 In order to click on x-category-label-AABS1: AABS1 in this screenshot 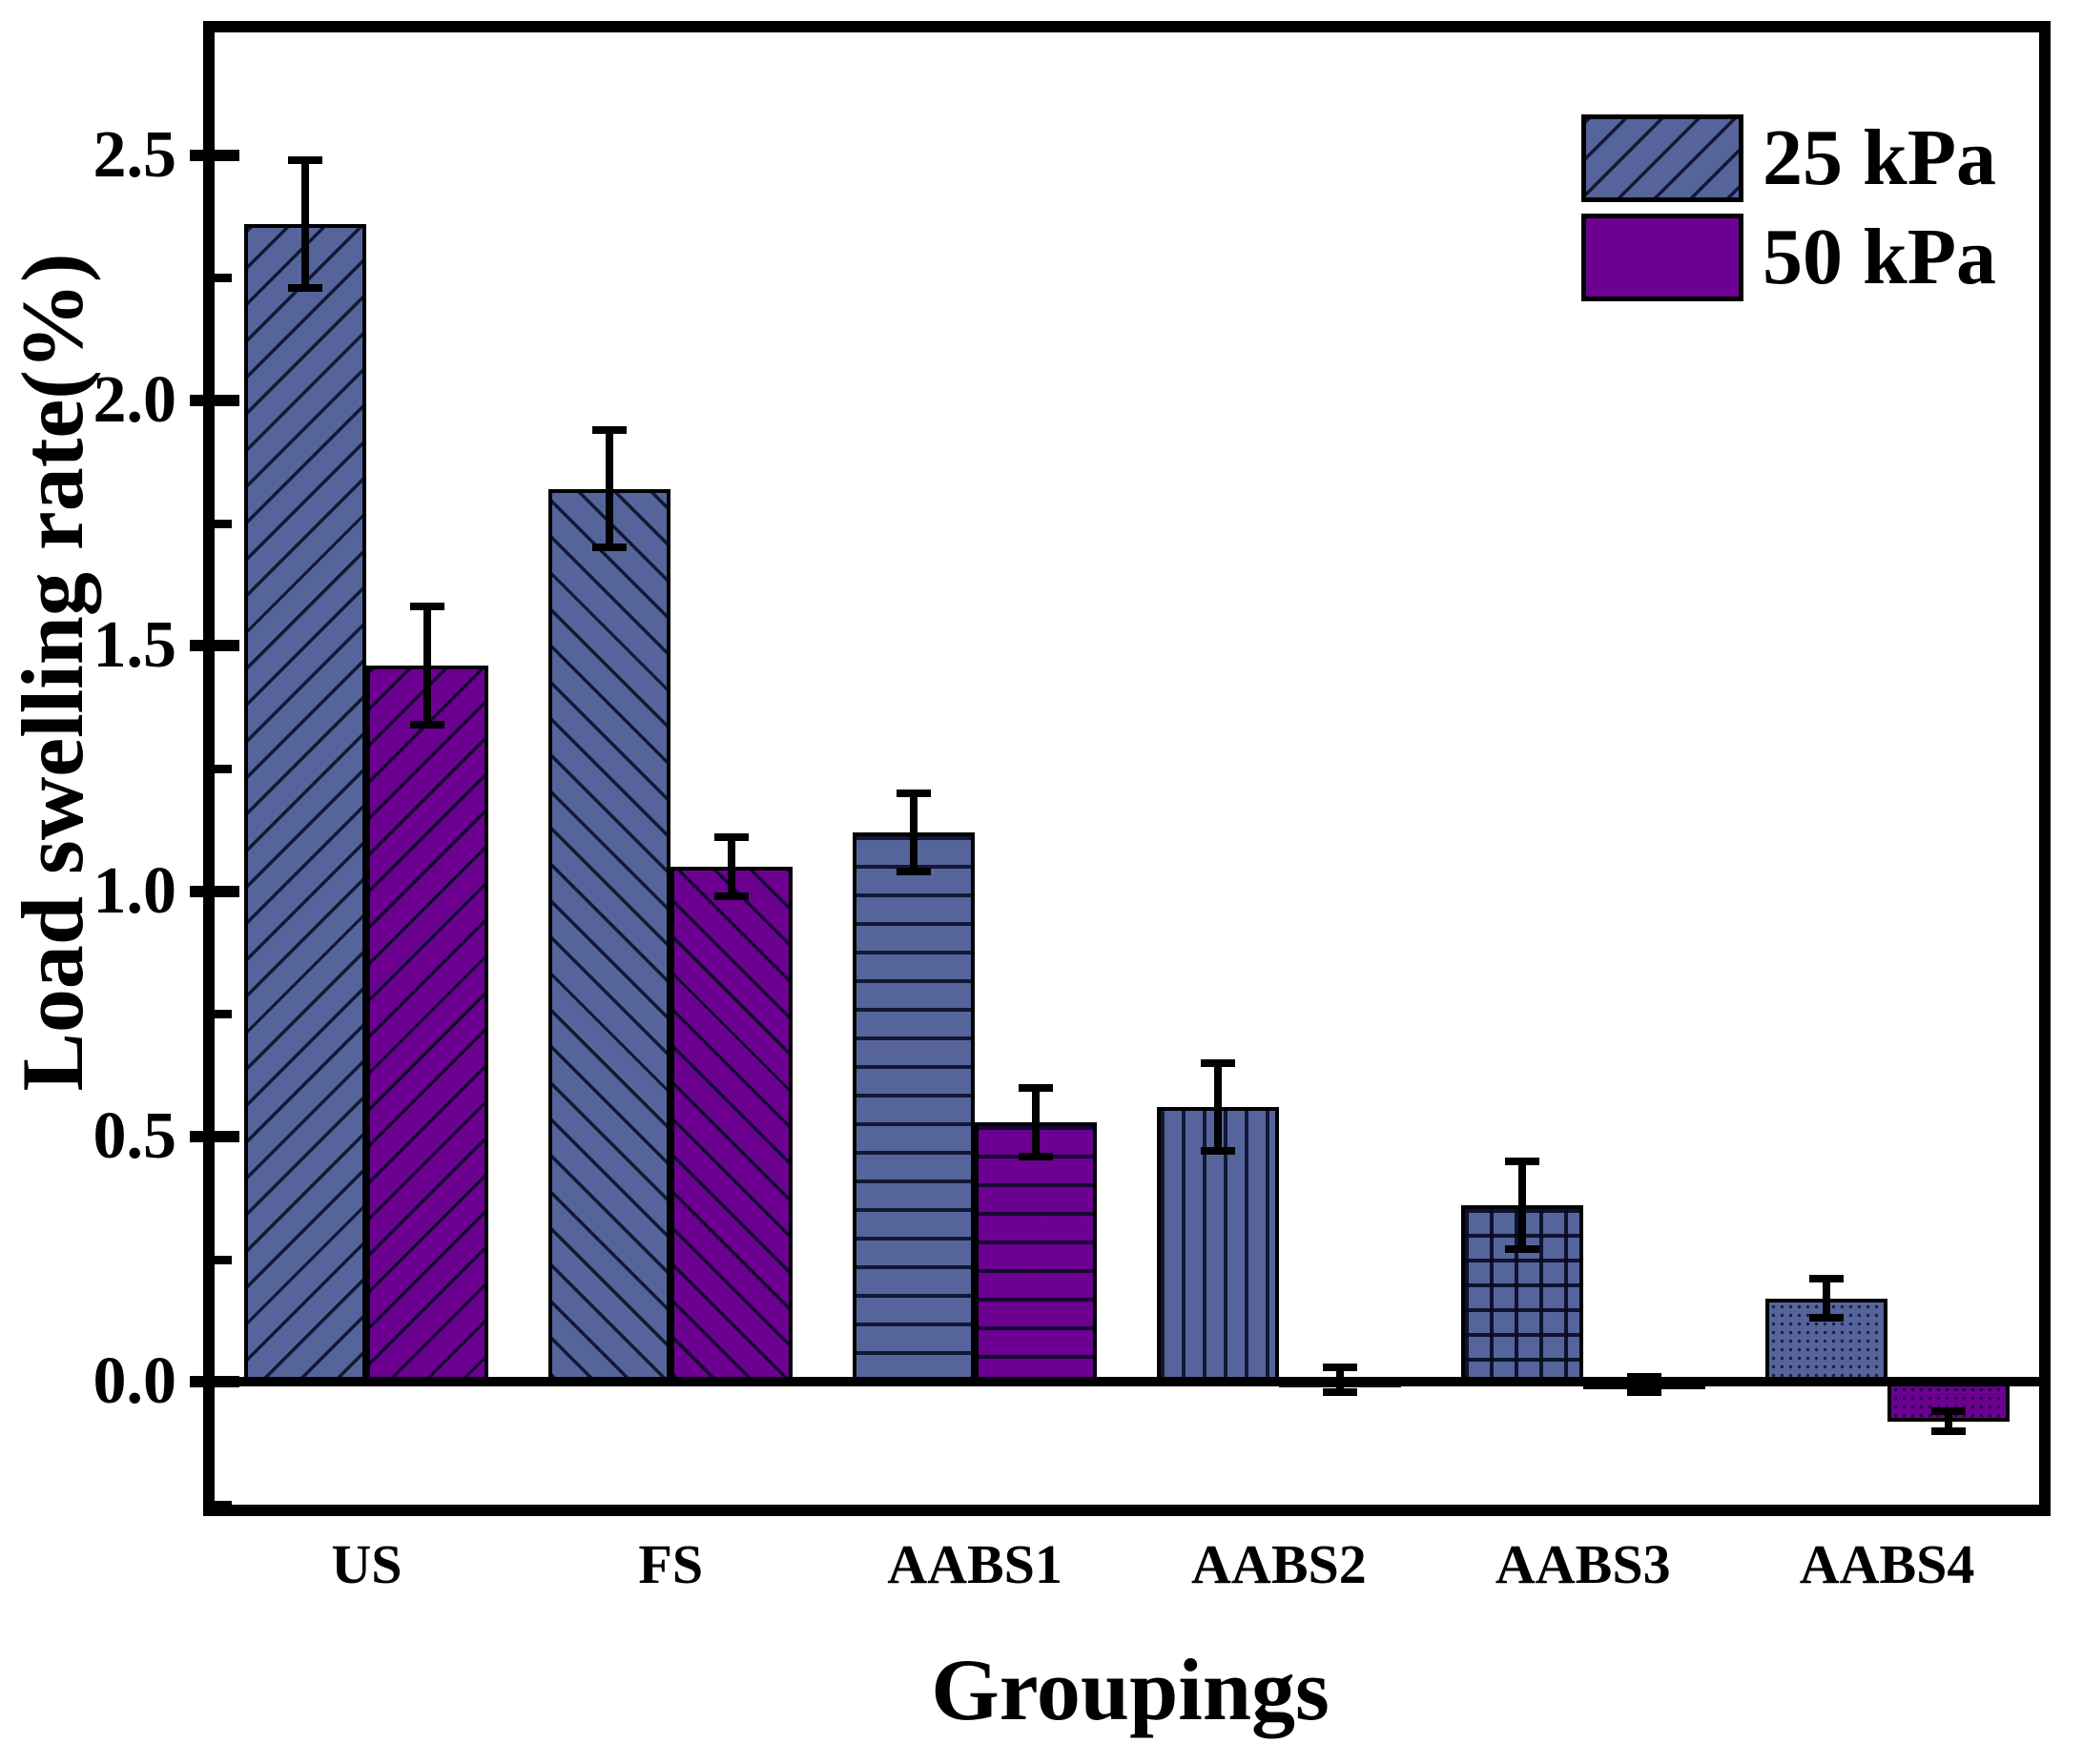, I will do `click(974, 1564)`.